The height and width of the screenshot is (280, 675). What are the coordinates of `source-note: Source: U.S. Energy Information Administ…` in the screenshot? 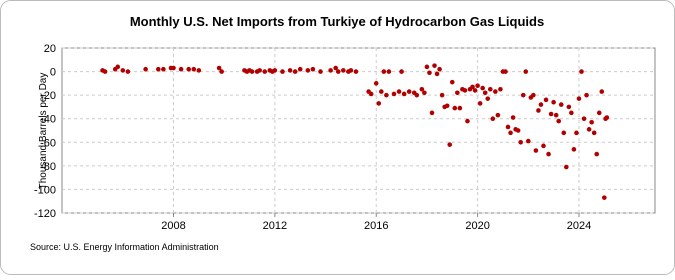 It's located at (124, 247).